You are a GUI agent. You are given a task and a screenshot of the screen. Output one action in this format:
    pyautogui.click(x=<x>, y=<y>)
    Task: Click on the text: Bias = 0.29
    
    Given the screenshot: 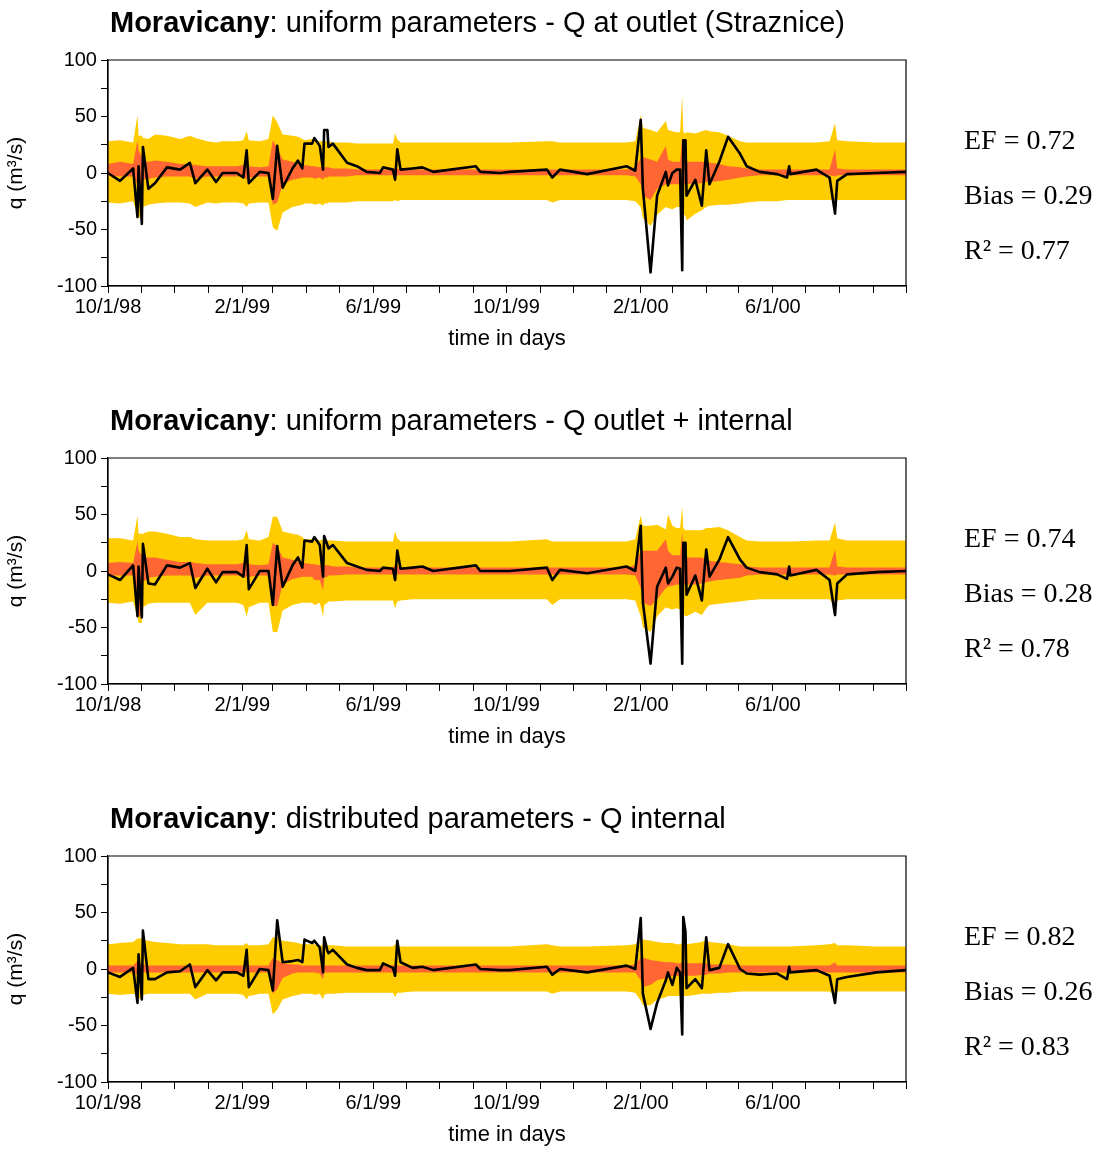 What is the action you would take?
    pyautogui.click(x=1028, y=195)
    